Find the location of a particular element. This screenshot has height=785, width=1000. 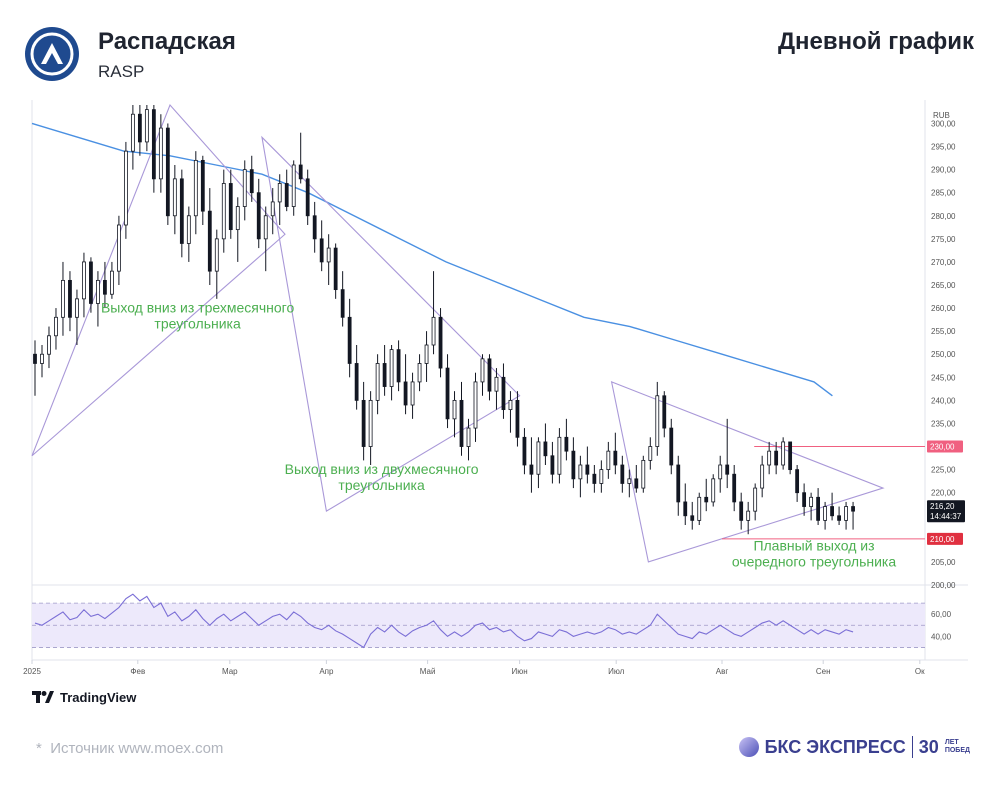

brand-separator is located at coordinates (912, 747).